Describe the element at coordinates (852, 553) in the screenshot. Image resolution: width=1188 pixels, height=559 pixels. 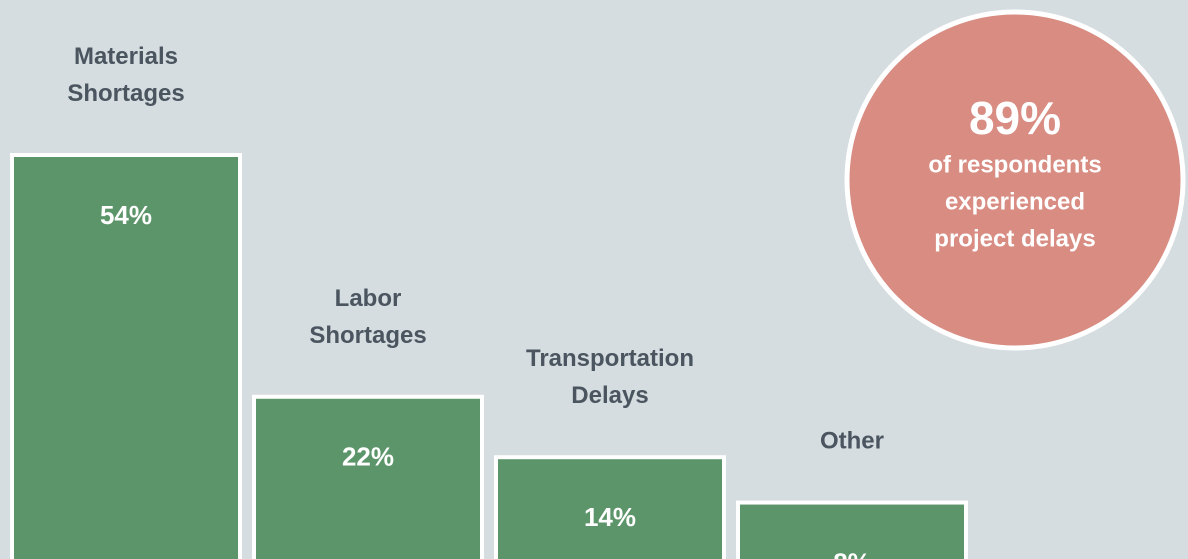
I see `value-label: 8%` at that location.